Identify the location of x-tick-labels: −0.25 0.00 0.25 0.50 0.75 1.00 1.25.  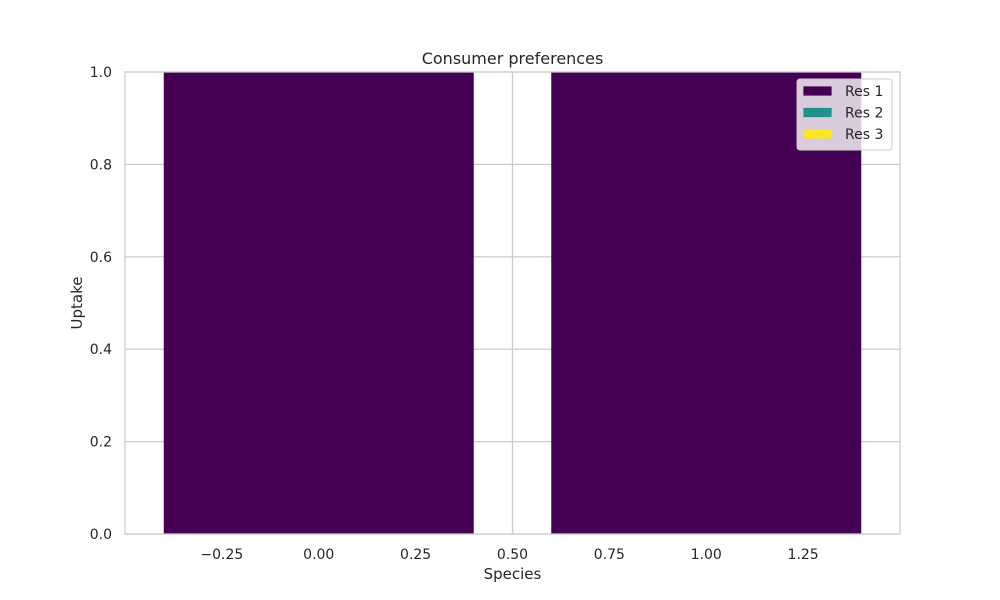
(509, 555).